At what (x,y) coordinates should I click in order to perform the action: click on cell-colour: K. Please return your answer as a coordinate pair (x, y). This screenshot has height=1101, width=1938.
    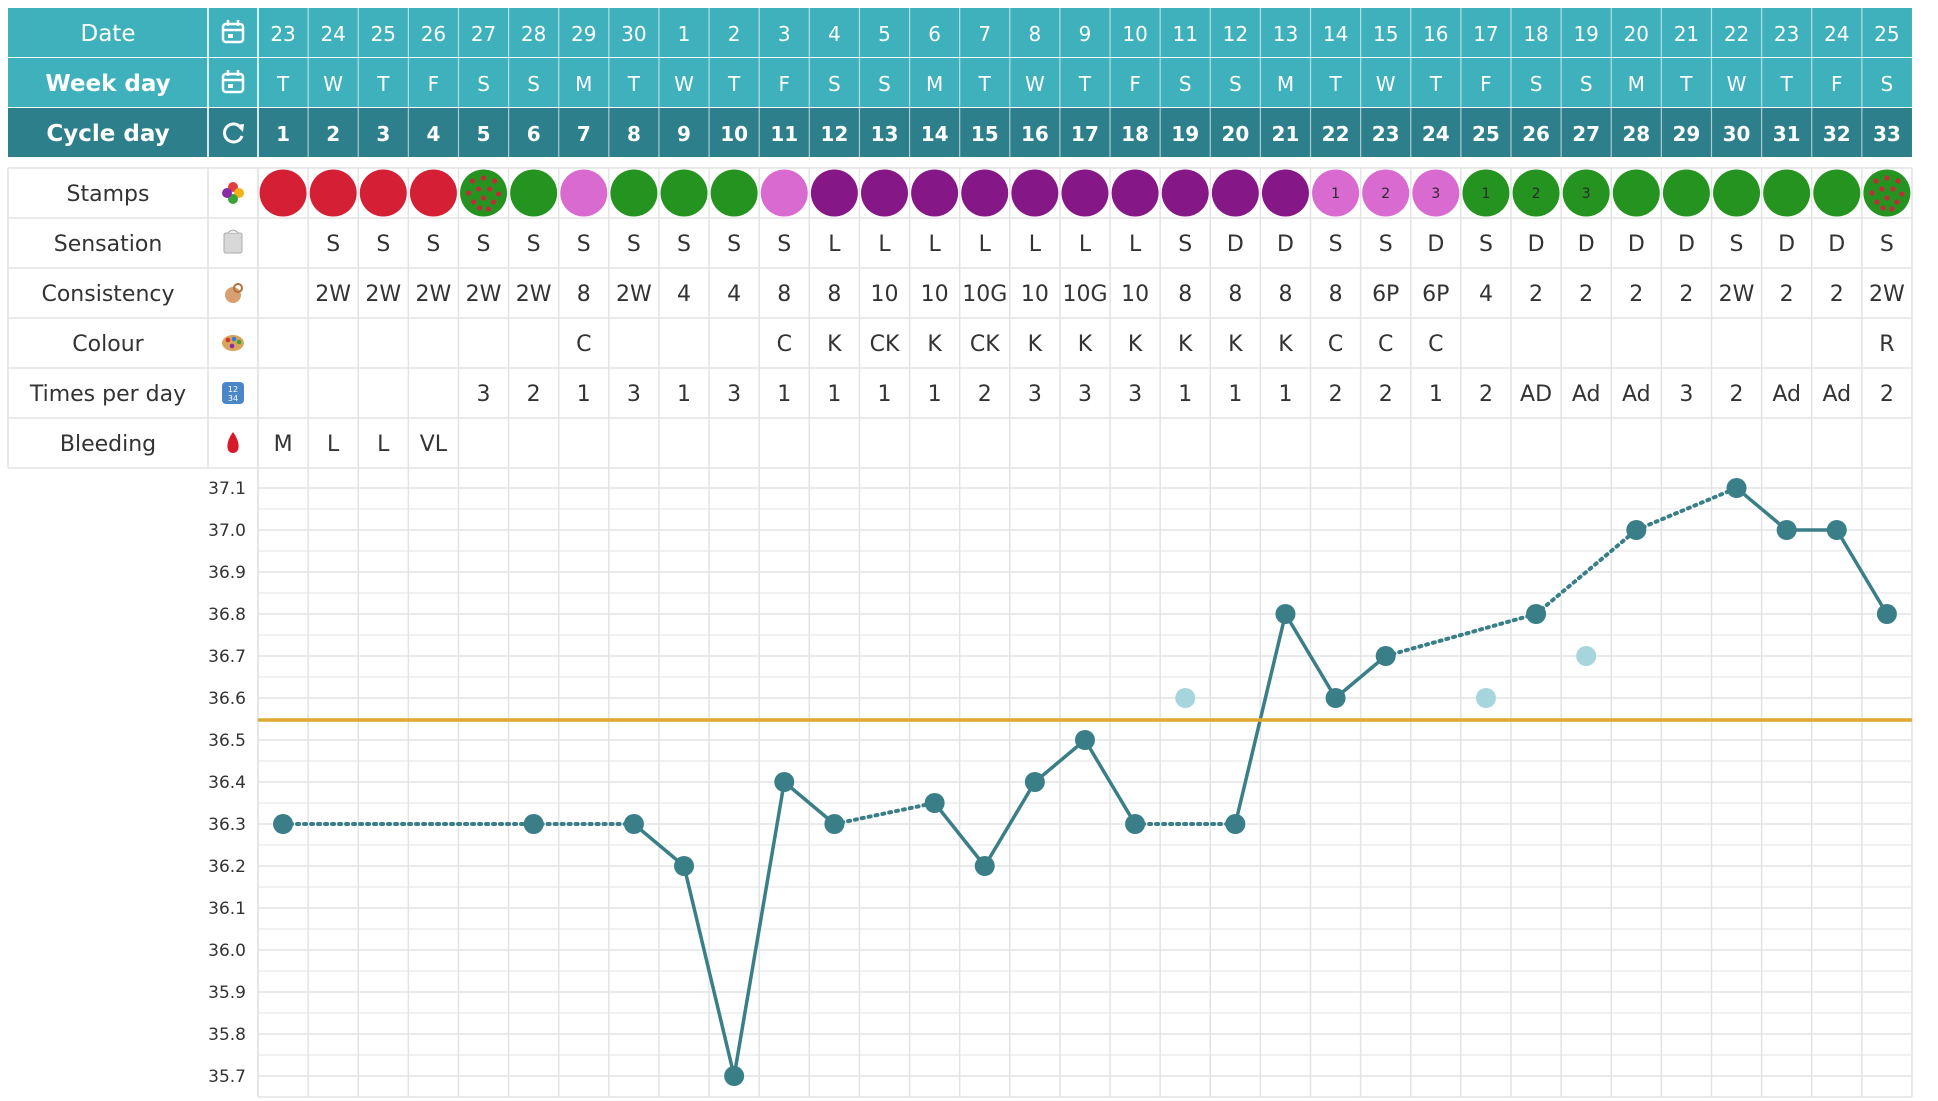
    Looking at the image, I should click on (934, 344).